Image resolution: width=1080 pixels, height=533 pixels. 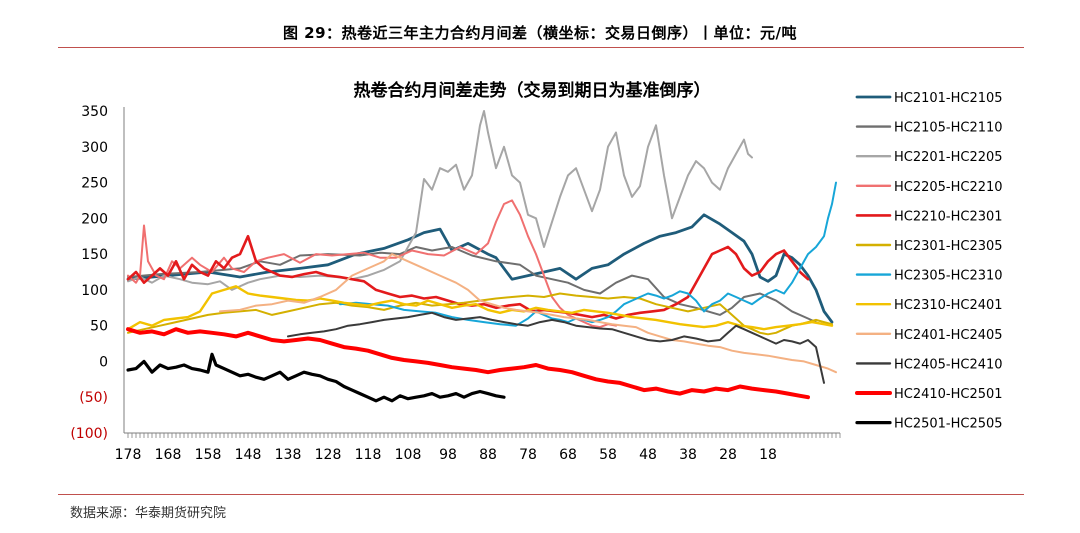 I want to click on legend-label: HC2301-HC2305, so click(x=948, y=246).